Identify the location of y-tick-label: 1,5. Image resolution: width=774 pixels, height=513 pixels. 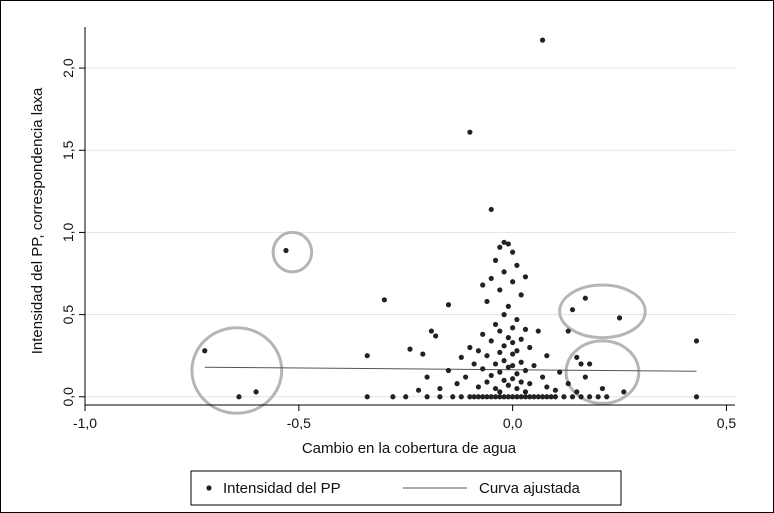
(68, 150).